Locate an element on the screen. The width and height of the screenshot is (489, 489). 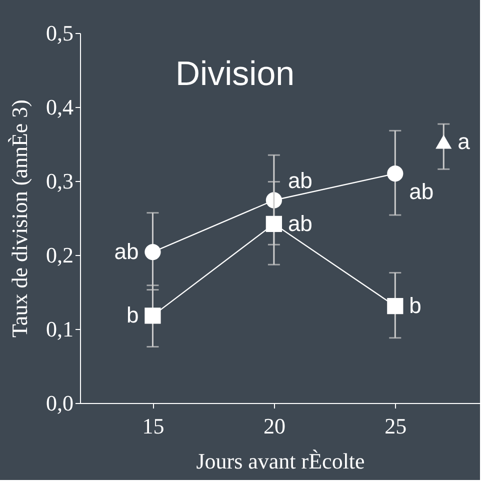
y-tick-label: 0,5 is located at coordinates (60, 33).